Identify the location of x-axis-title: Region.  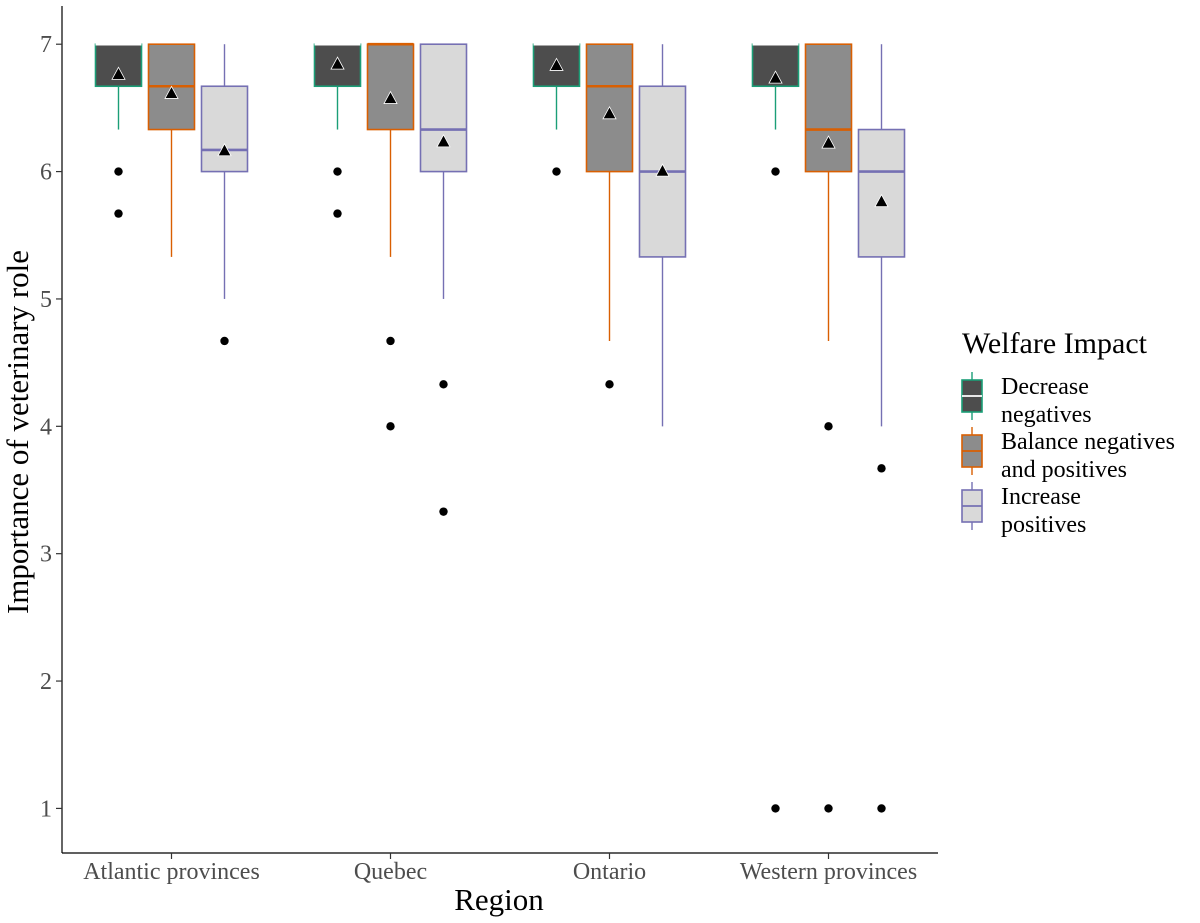
(499, 899).